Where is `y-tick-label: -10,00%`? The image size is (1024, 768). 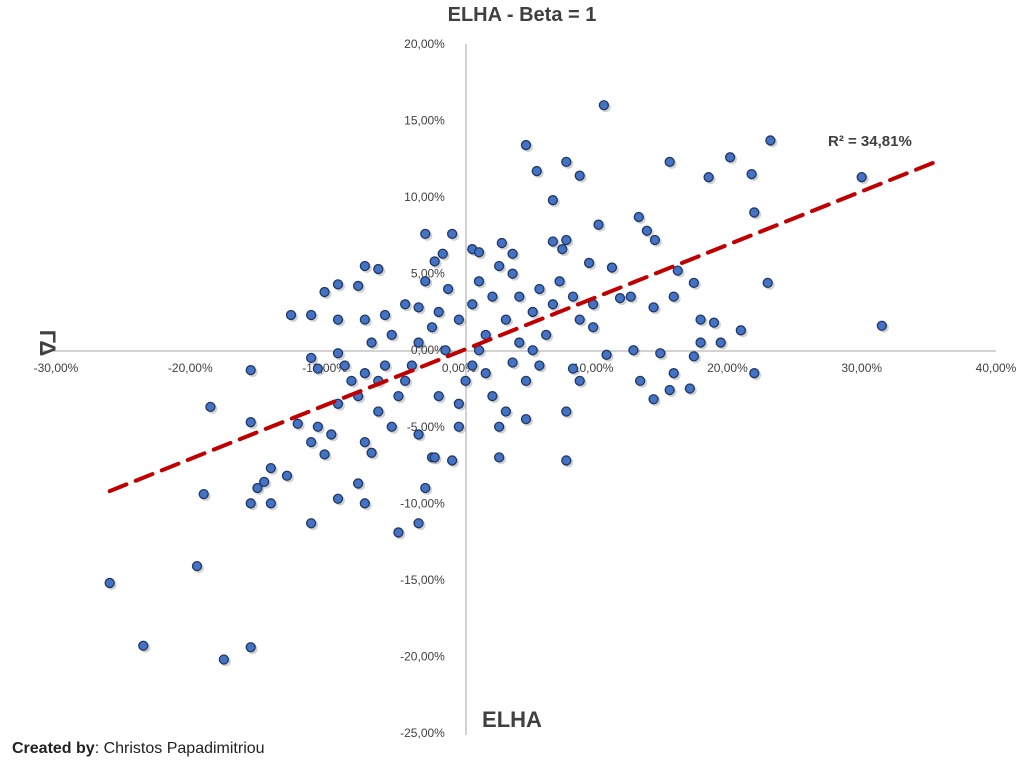
y-tick-label: -10,00% is located at coordinates (422, 503).